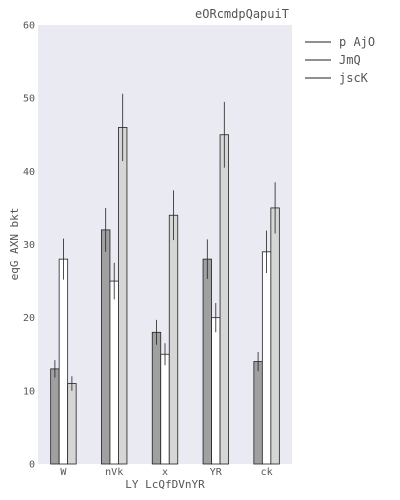 This screenshot has width=400, height=500. Describe the element at coordinates (242, 14) in the screenshot. I see `chart-title: eORcmdpQapuiT` at that location.